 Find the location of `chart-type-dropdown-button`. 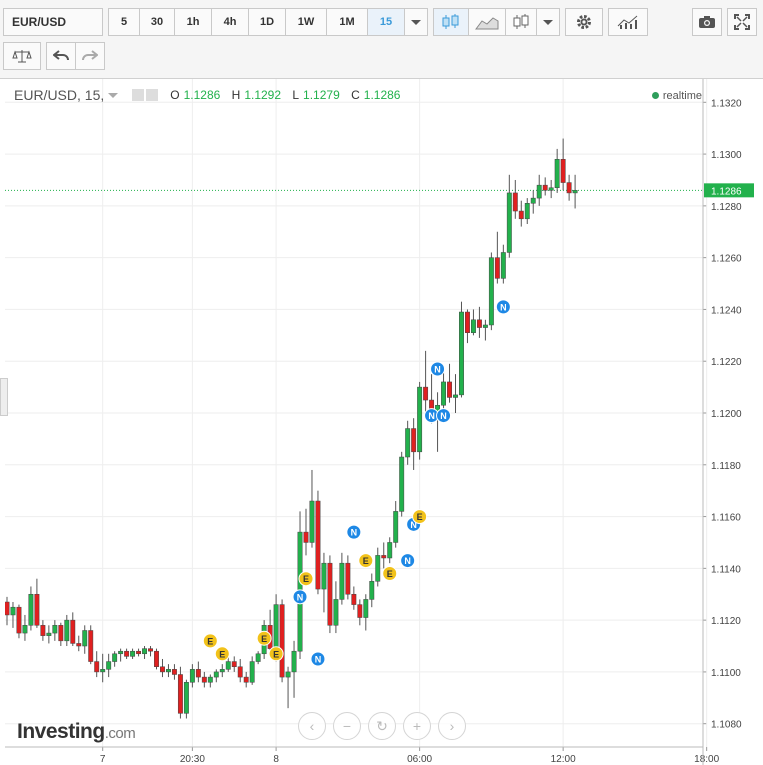

chart-type-dropdown-button is located at coordinates (548, 22).